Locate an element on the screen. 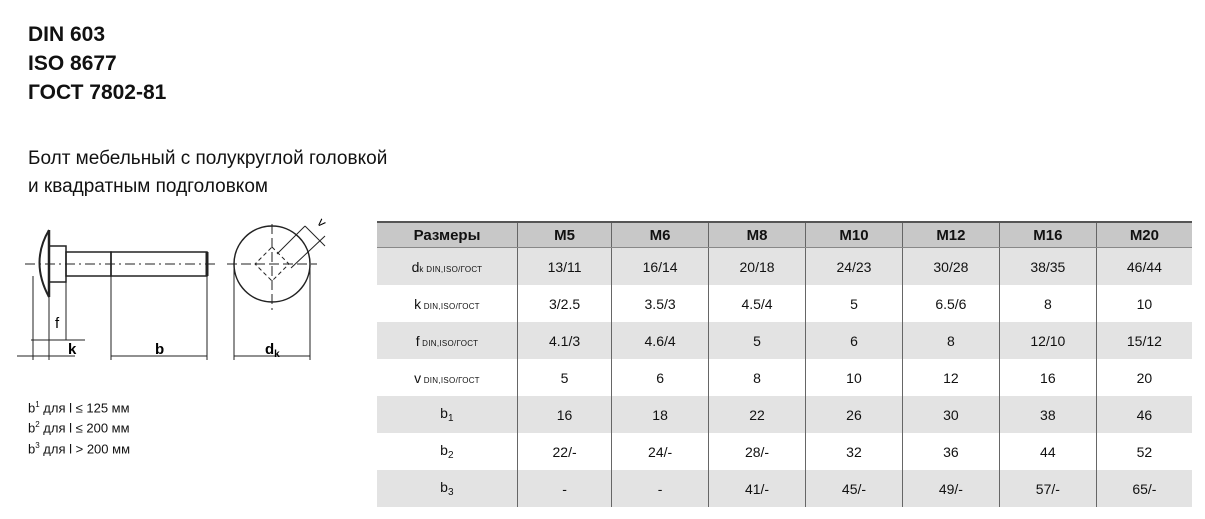  table-cell: 24/23 is located at coordinates (854, 266).